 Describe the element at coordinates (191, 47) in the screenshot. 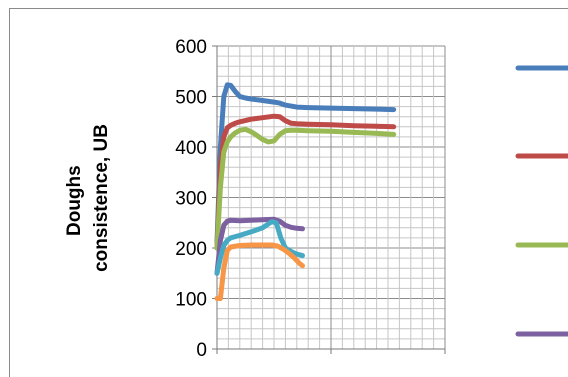

I see `y-tick-label: 600` at that location.